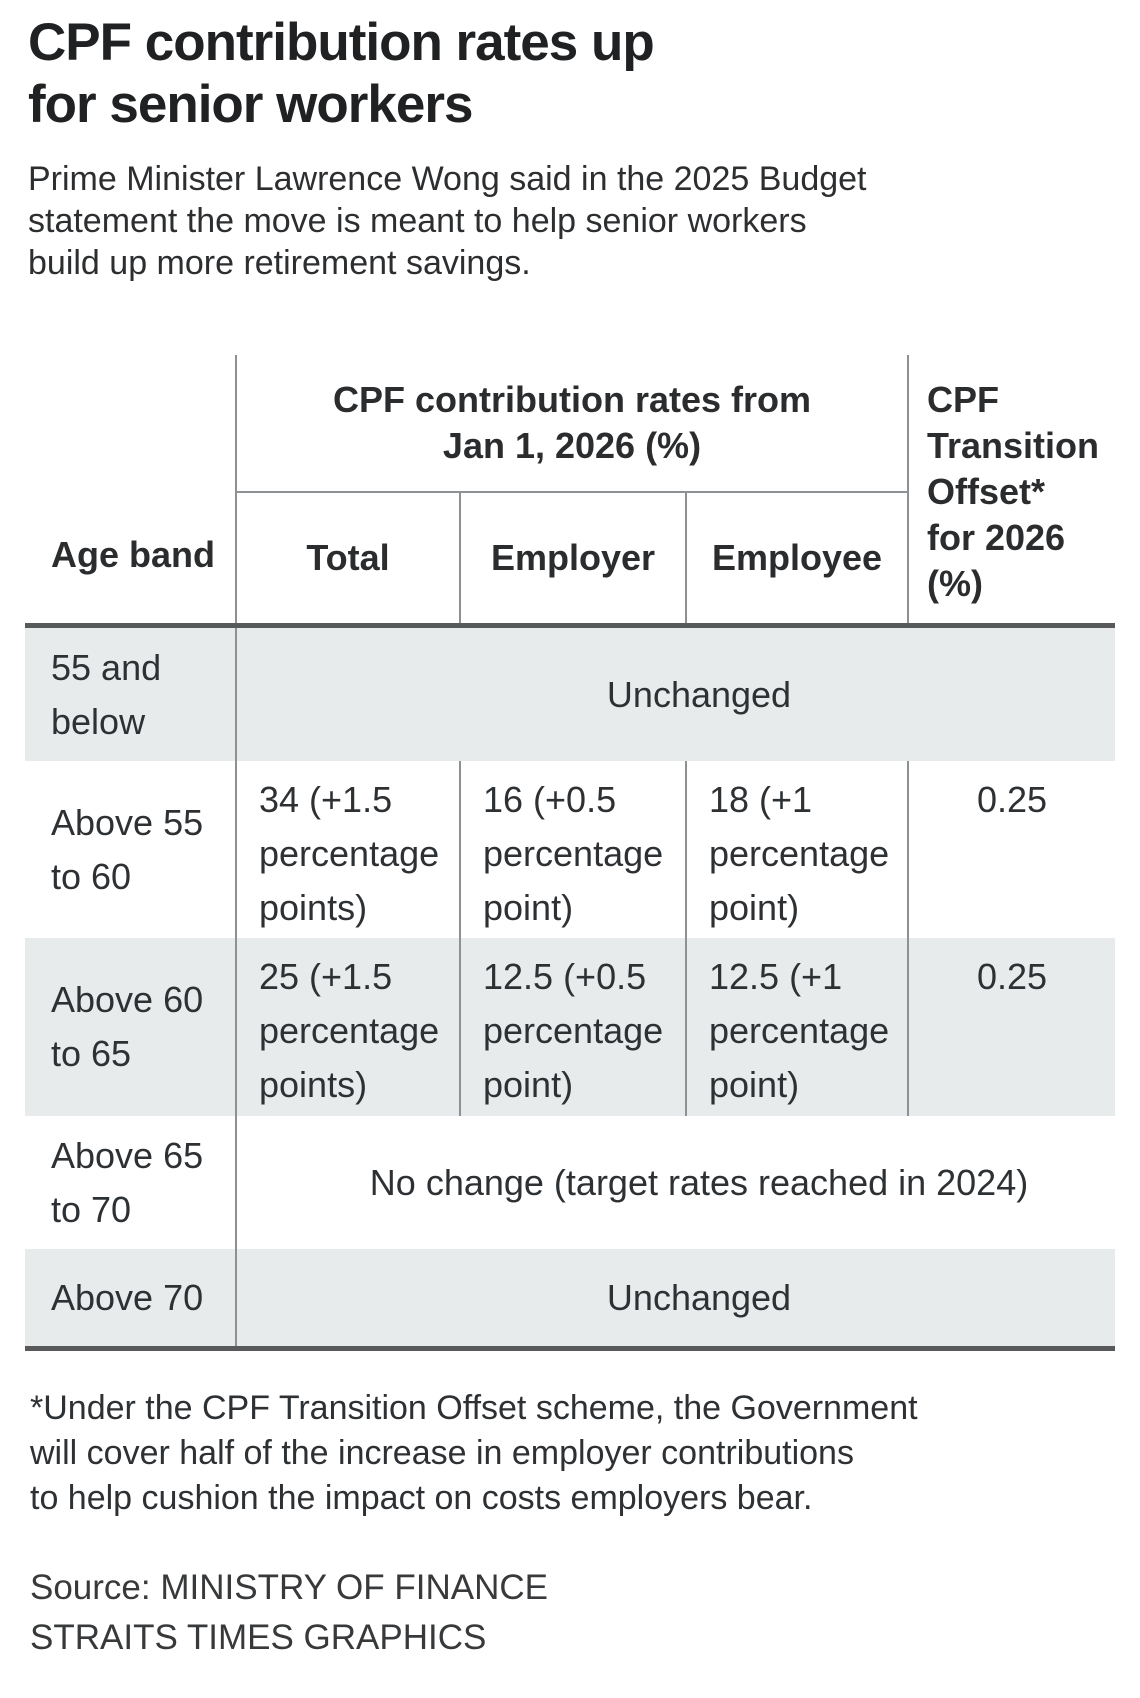 This screenshot has height=1698, width=1140. I want to click on employer-cell: 16 (+0.5 percentage point), so click(572, 849).